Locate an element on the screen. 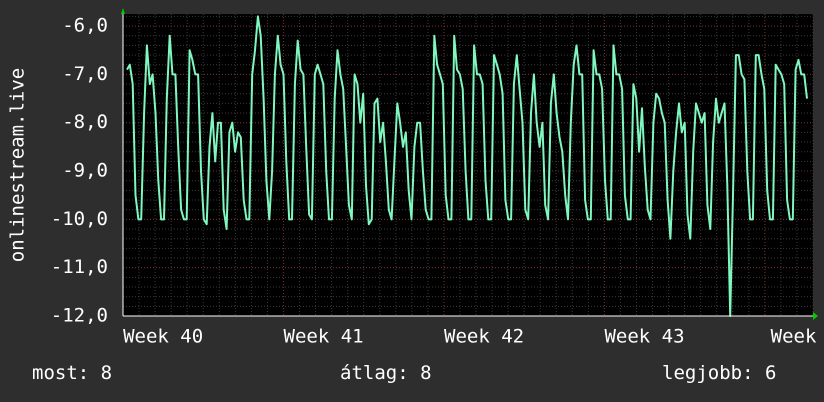 The height and width of the screenshot is (402, 824). stat-best: legjobb: 6 is located at coordinates (719, 373).